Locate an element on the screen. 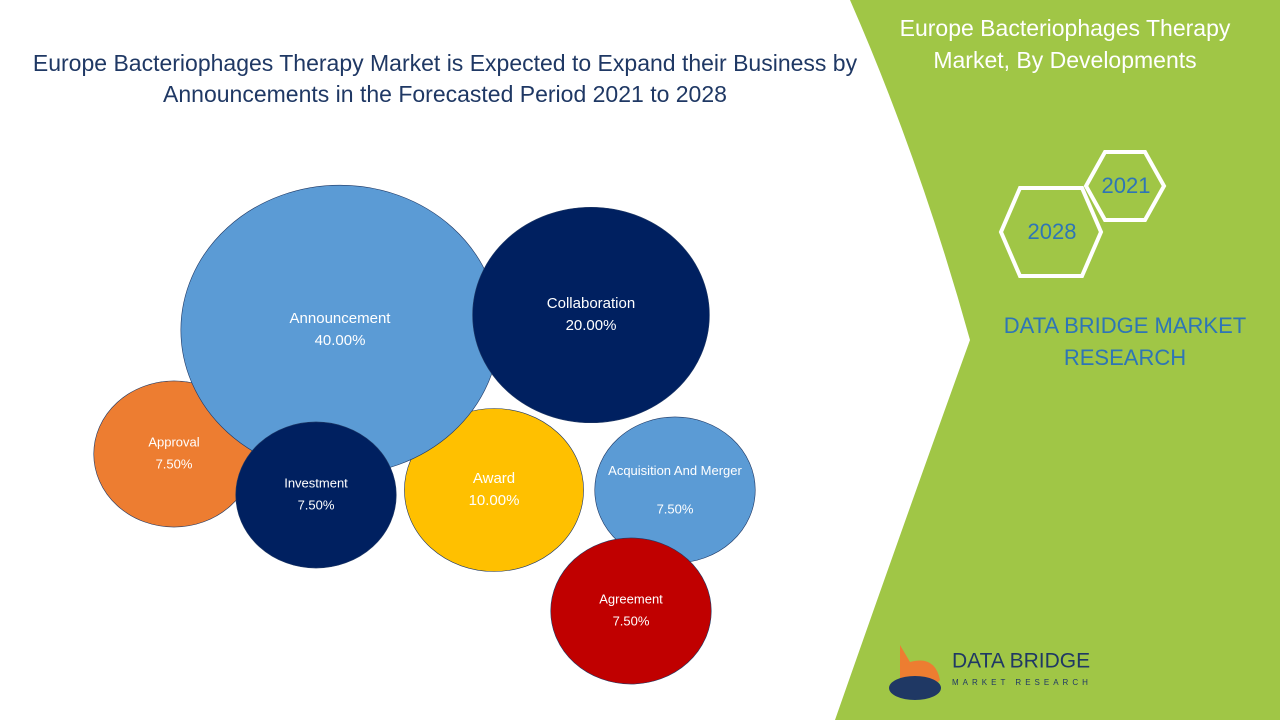 The image size is (1280, 720). year-label: 2021 is located at coordinates (1126, 185).